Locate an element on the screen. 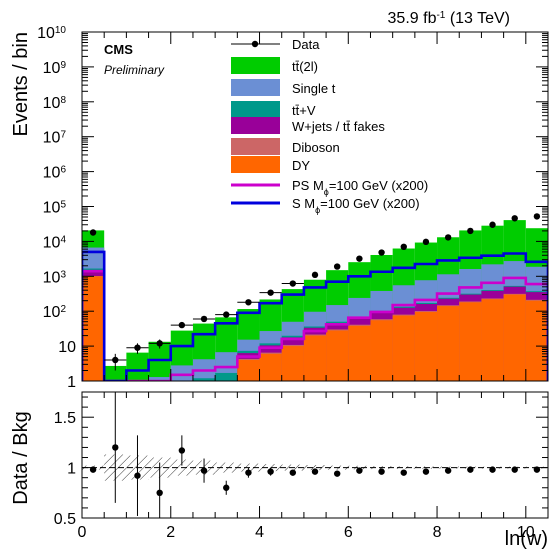  legend-entry-s: S Mϕ=100 GeV (x200) is located at coordinates (325, 205).